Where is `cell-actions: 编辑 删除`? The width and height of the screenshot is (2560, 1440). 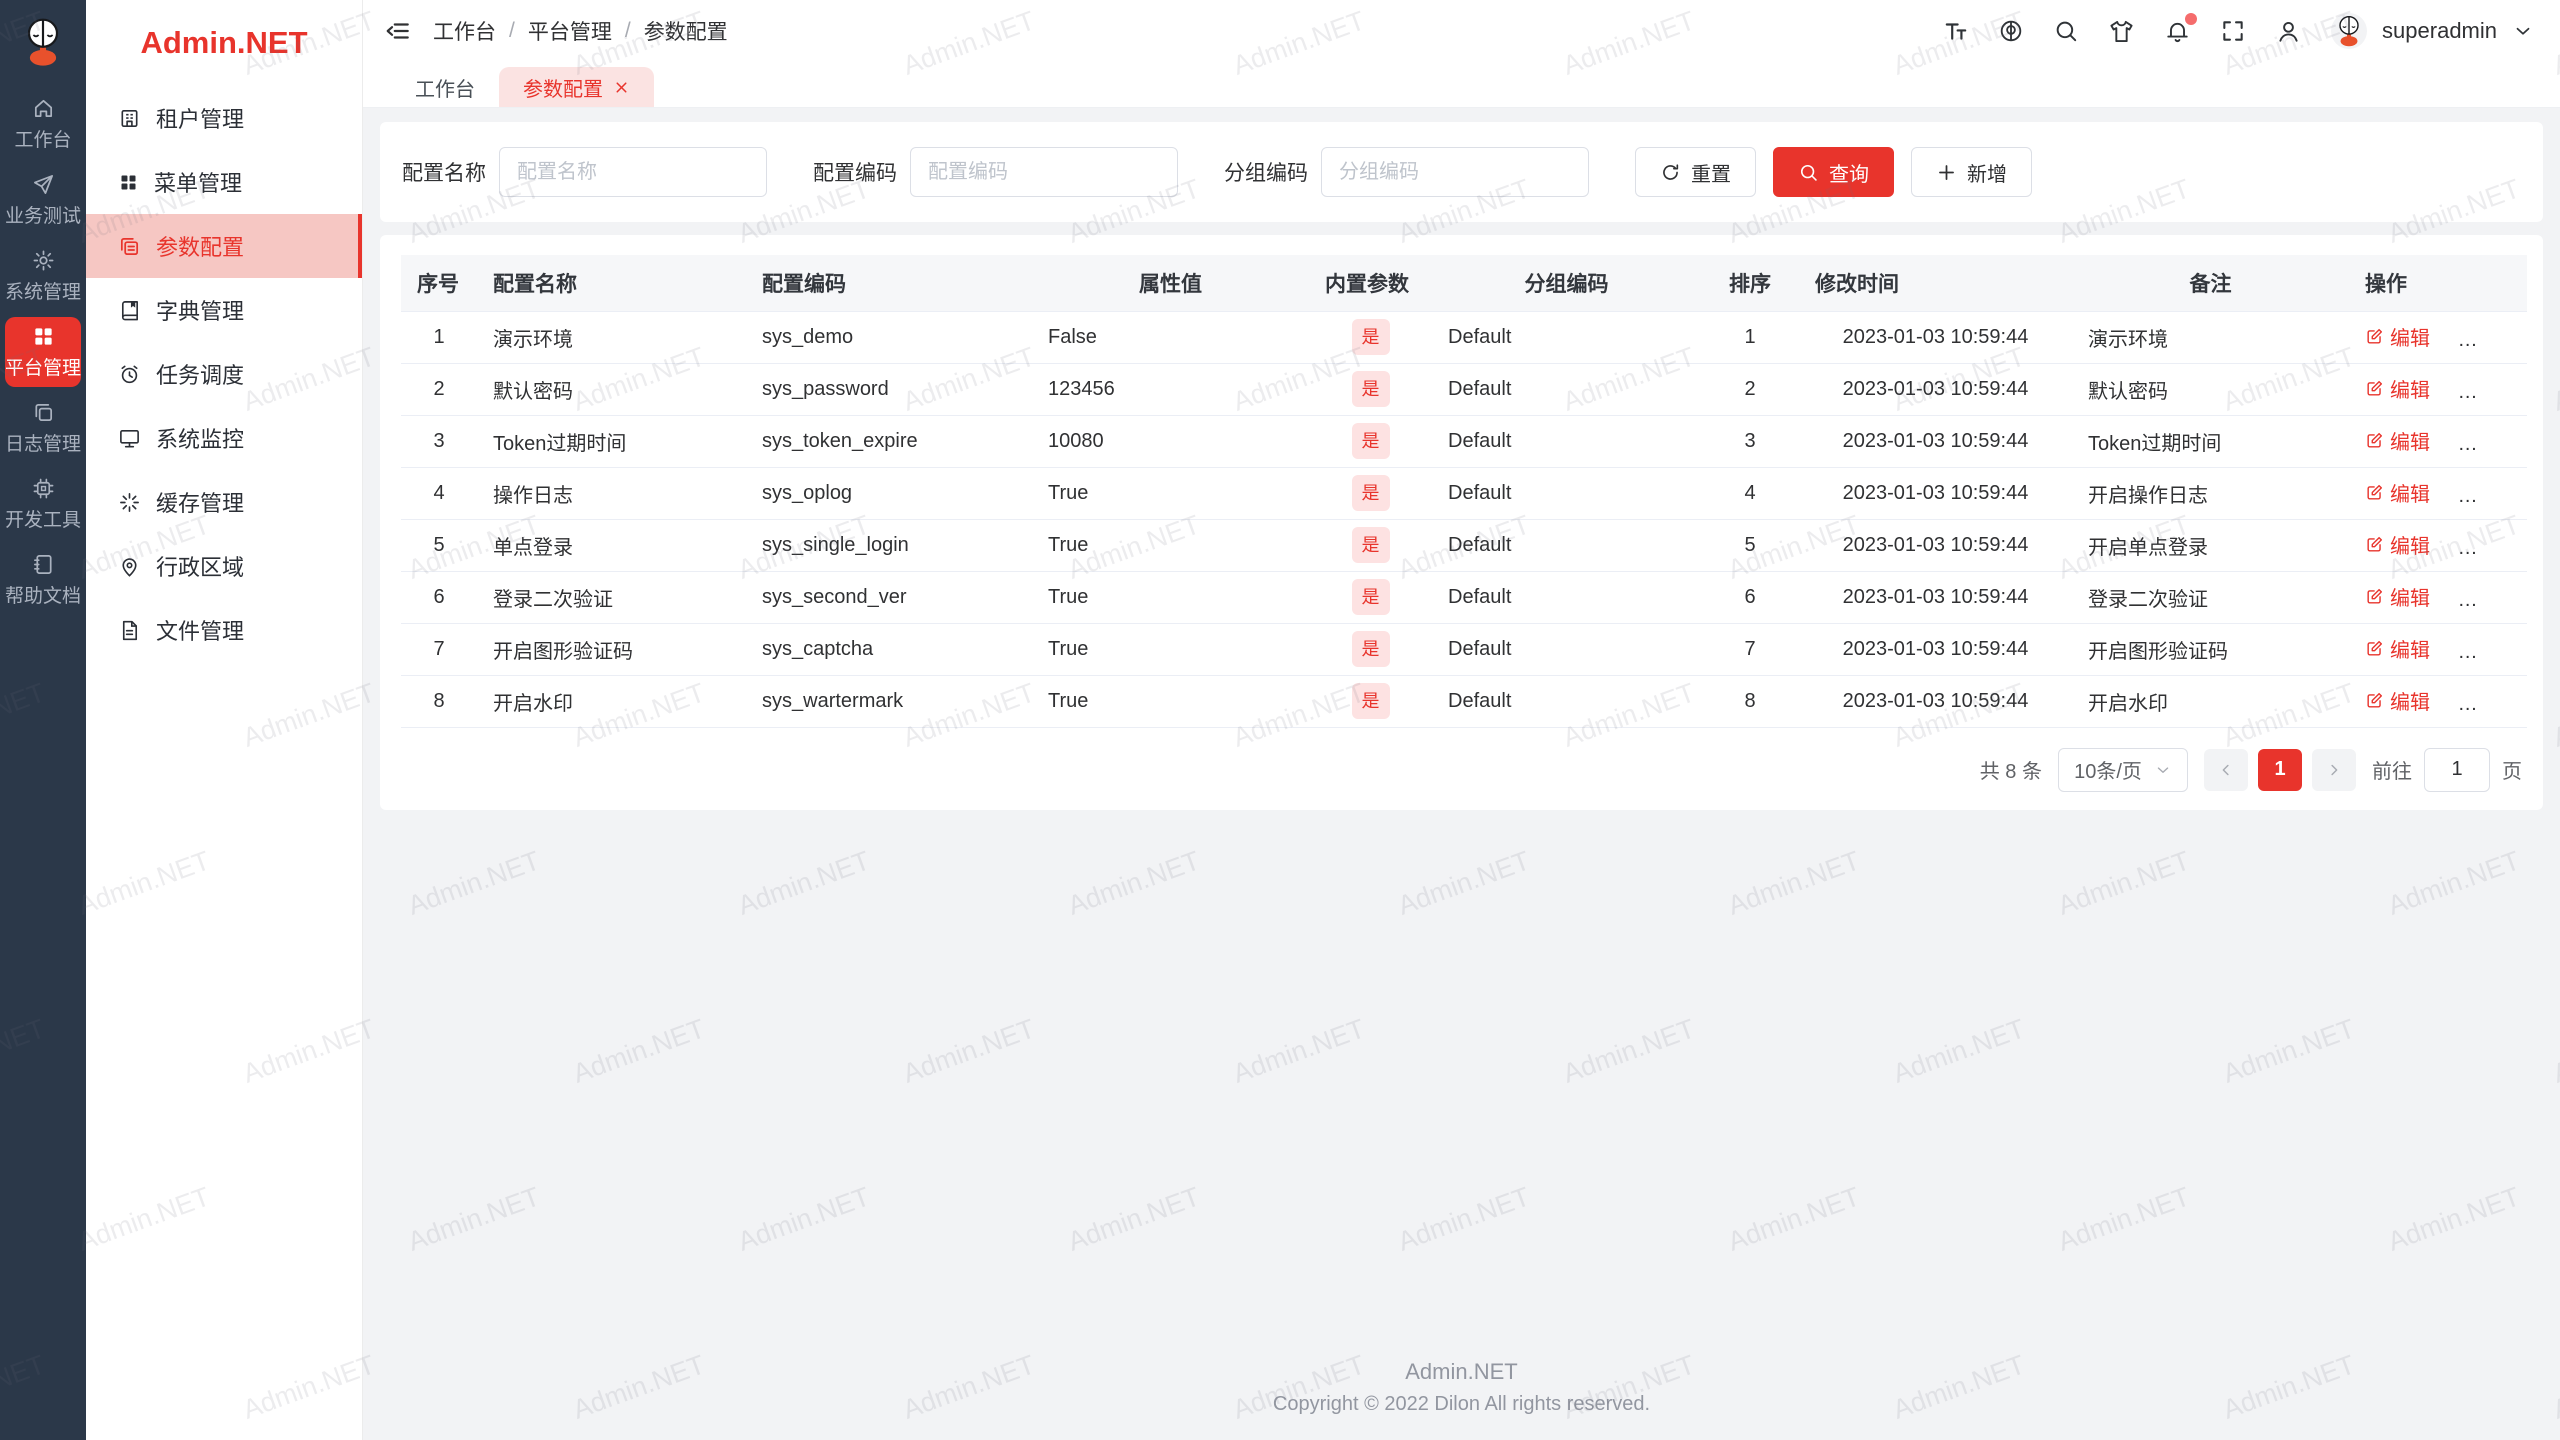 cell-actions: 编辑 删除 is located at coordinates (2438, 389).